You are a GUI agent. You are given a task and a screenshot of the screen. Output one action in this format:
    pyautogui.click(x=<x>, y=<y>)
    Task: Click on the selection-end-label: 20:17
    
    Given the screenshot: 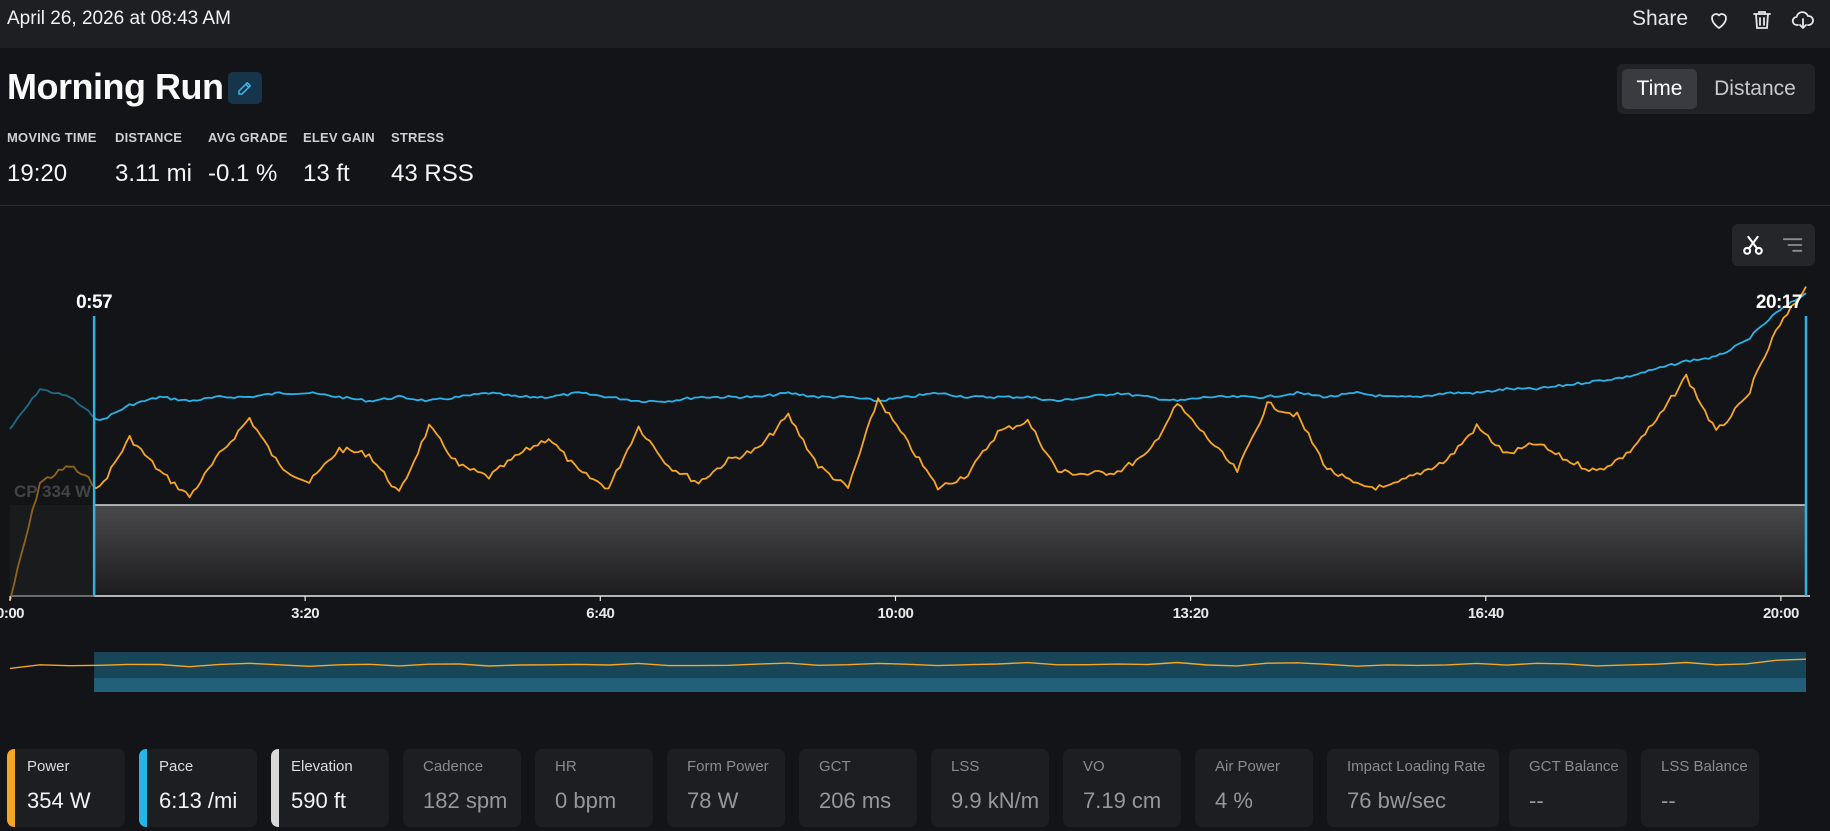 What is the action you would take?
    pyautogui.click(x=1779, y=302)
    